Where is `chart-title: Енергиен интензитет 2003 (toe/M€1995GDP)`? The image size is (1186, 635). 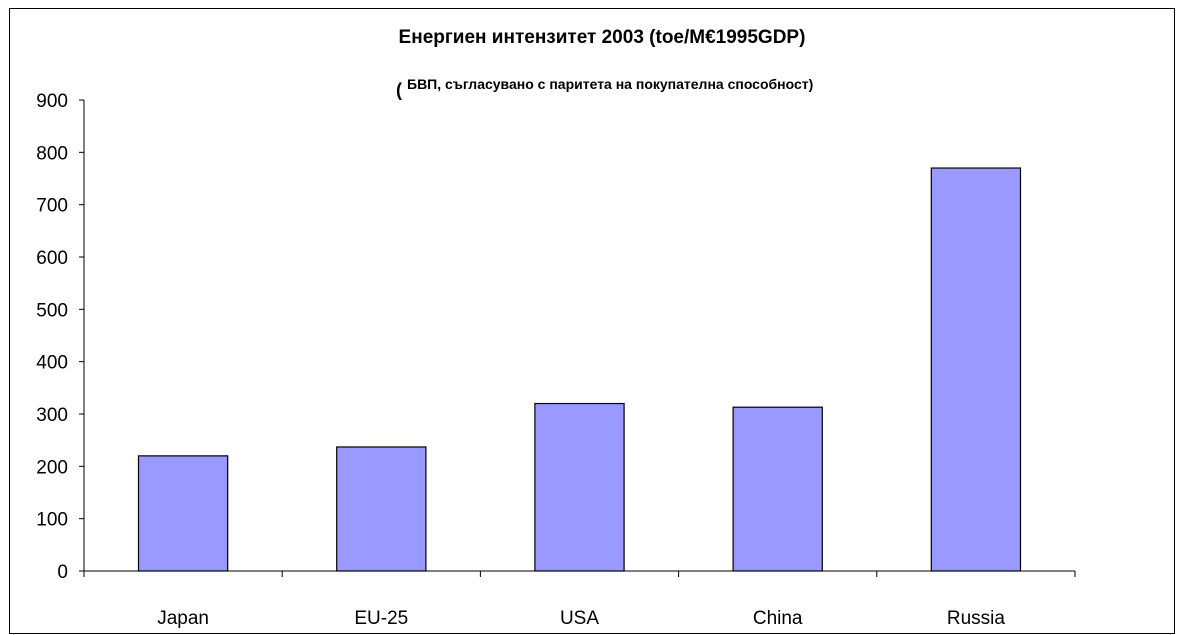 chart-title: Енергиен интензитет 2003 (toe/M€1995GDP) is located at coordinates (602, 37).